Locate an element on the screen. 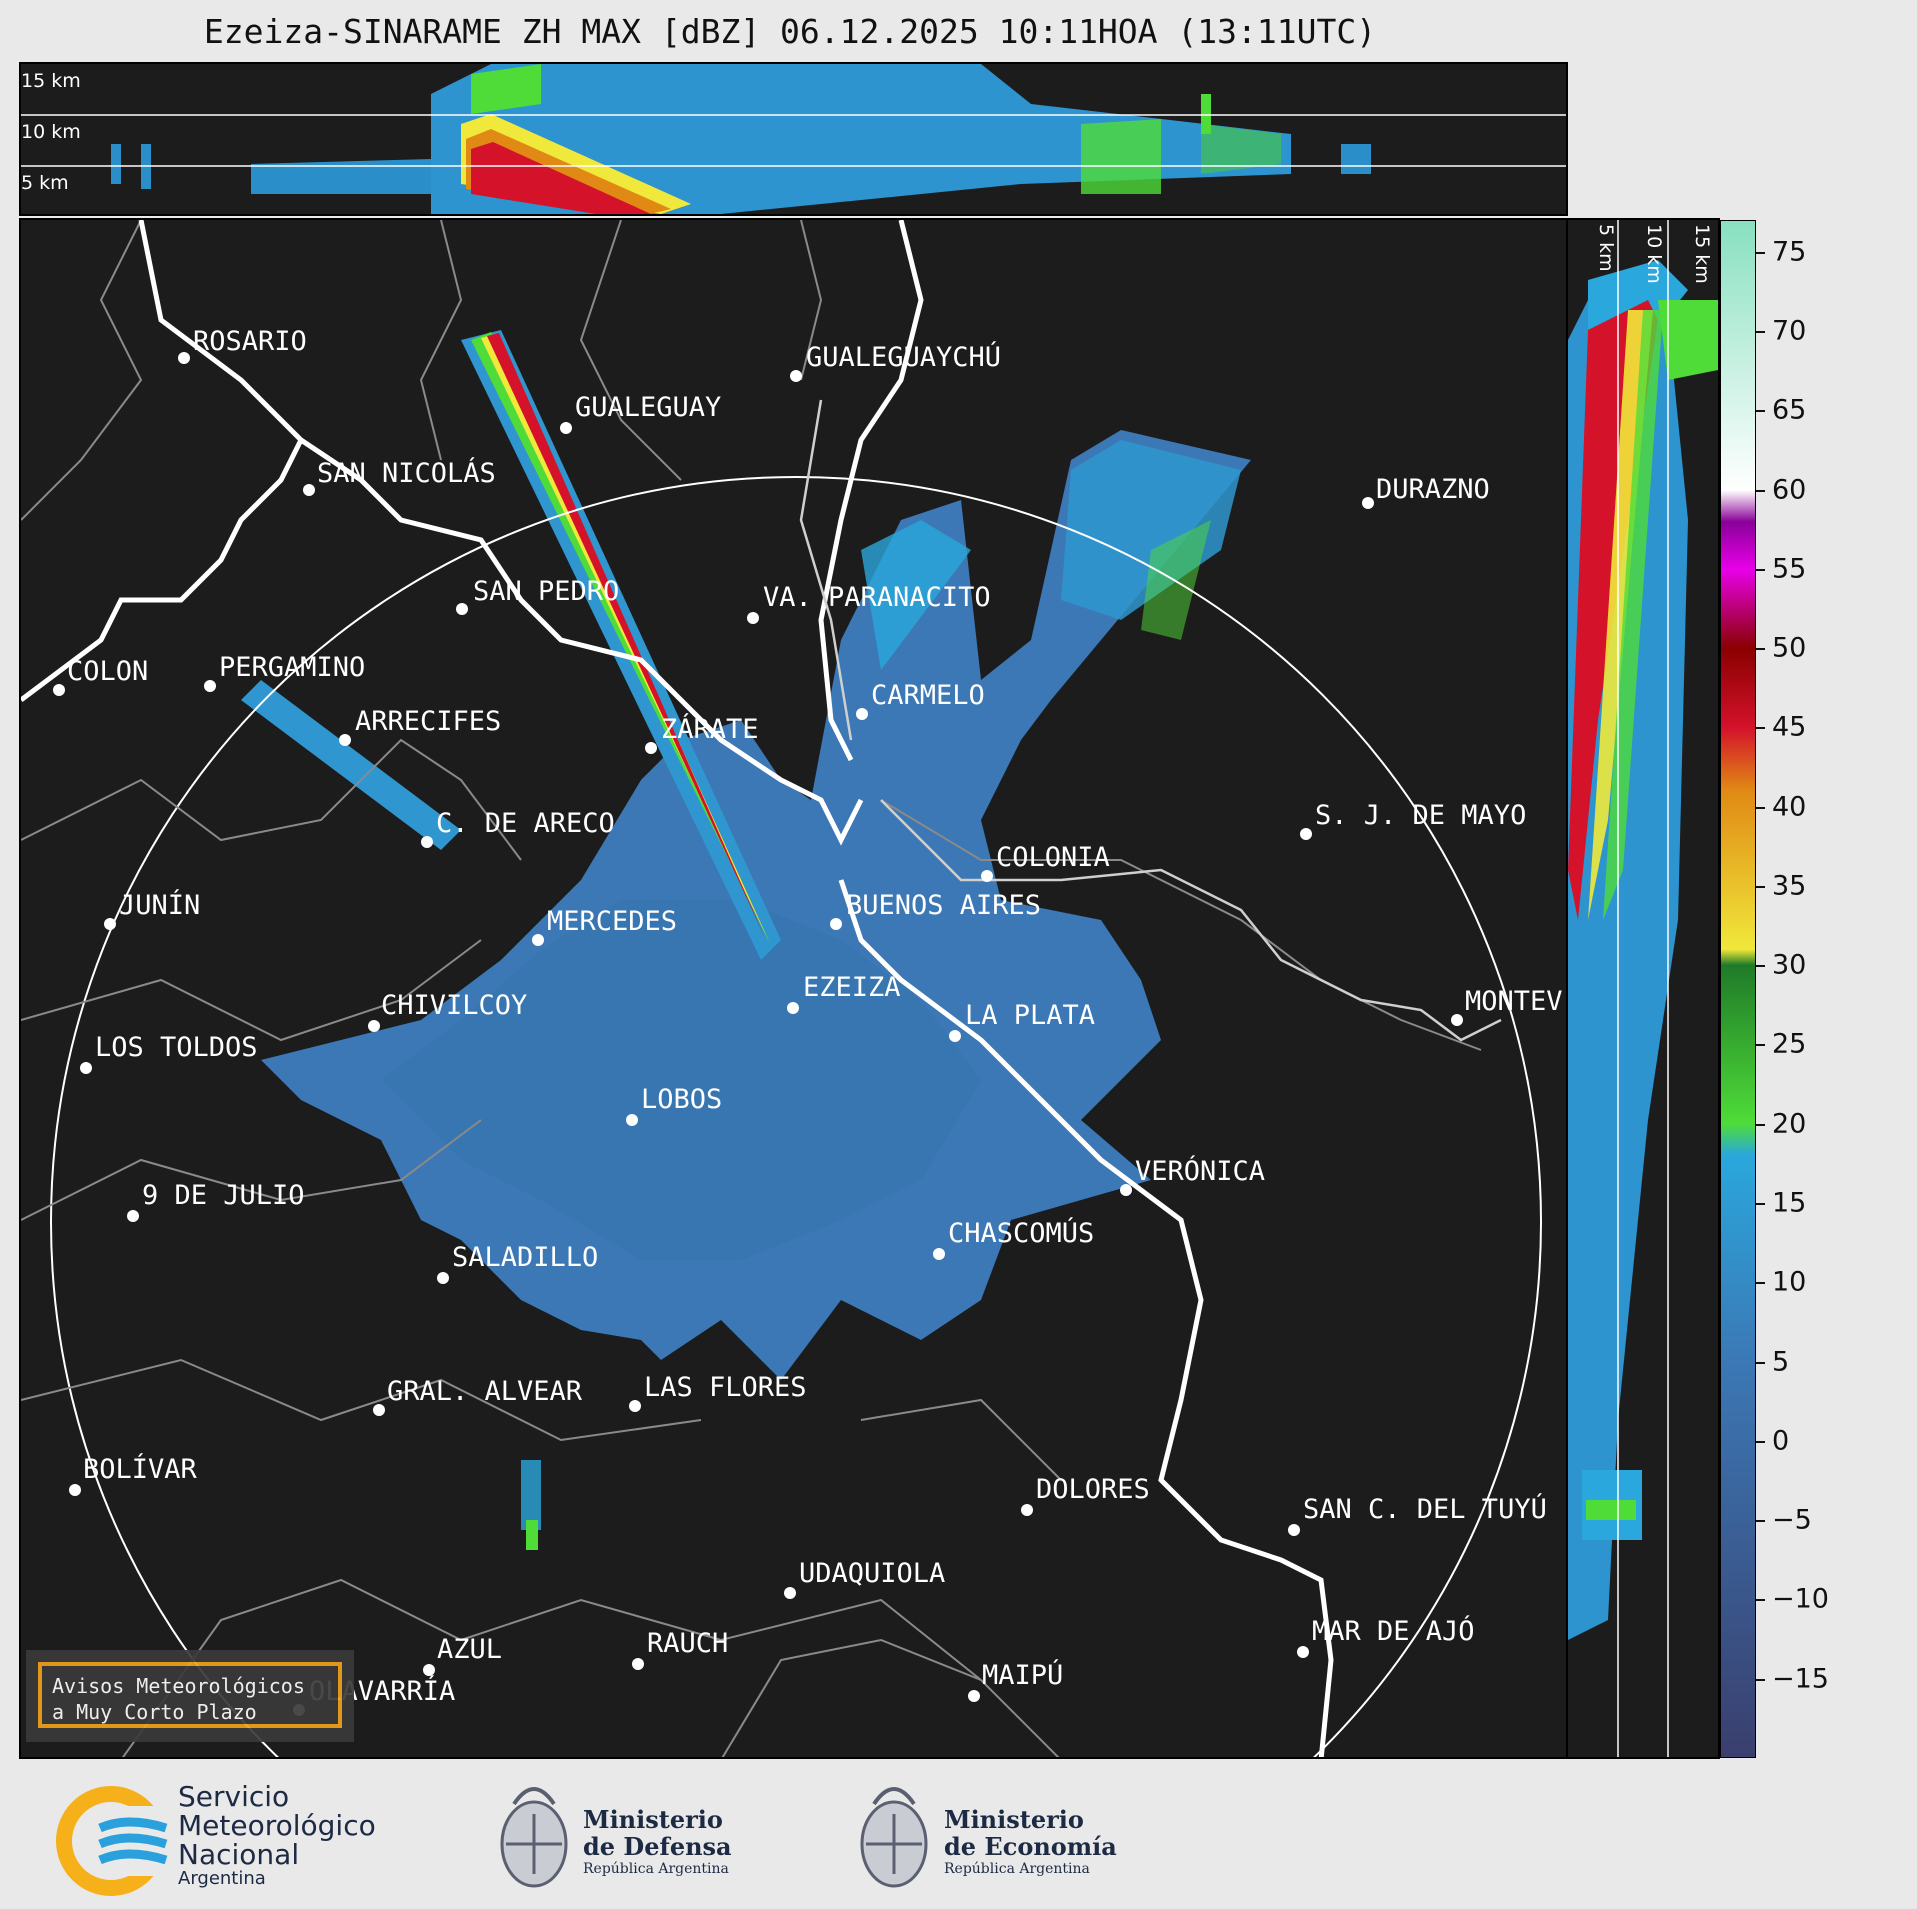  smn-line-2: Meteorológico is located at coordinates (277, 1825).